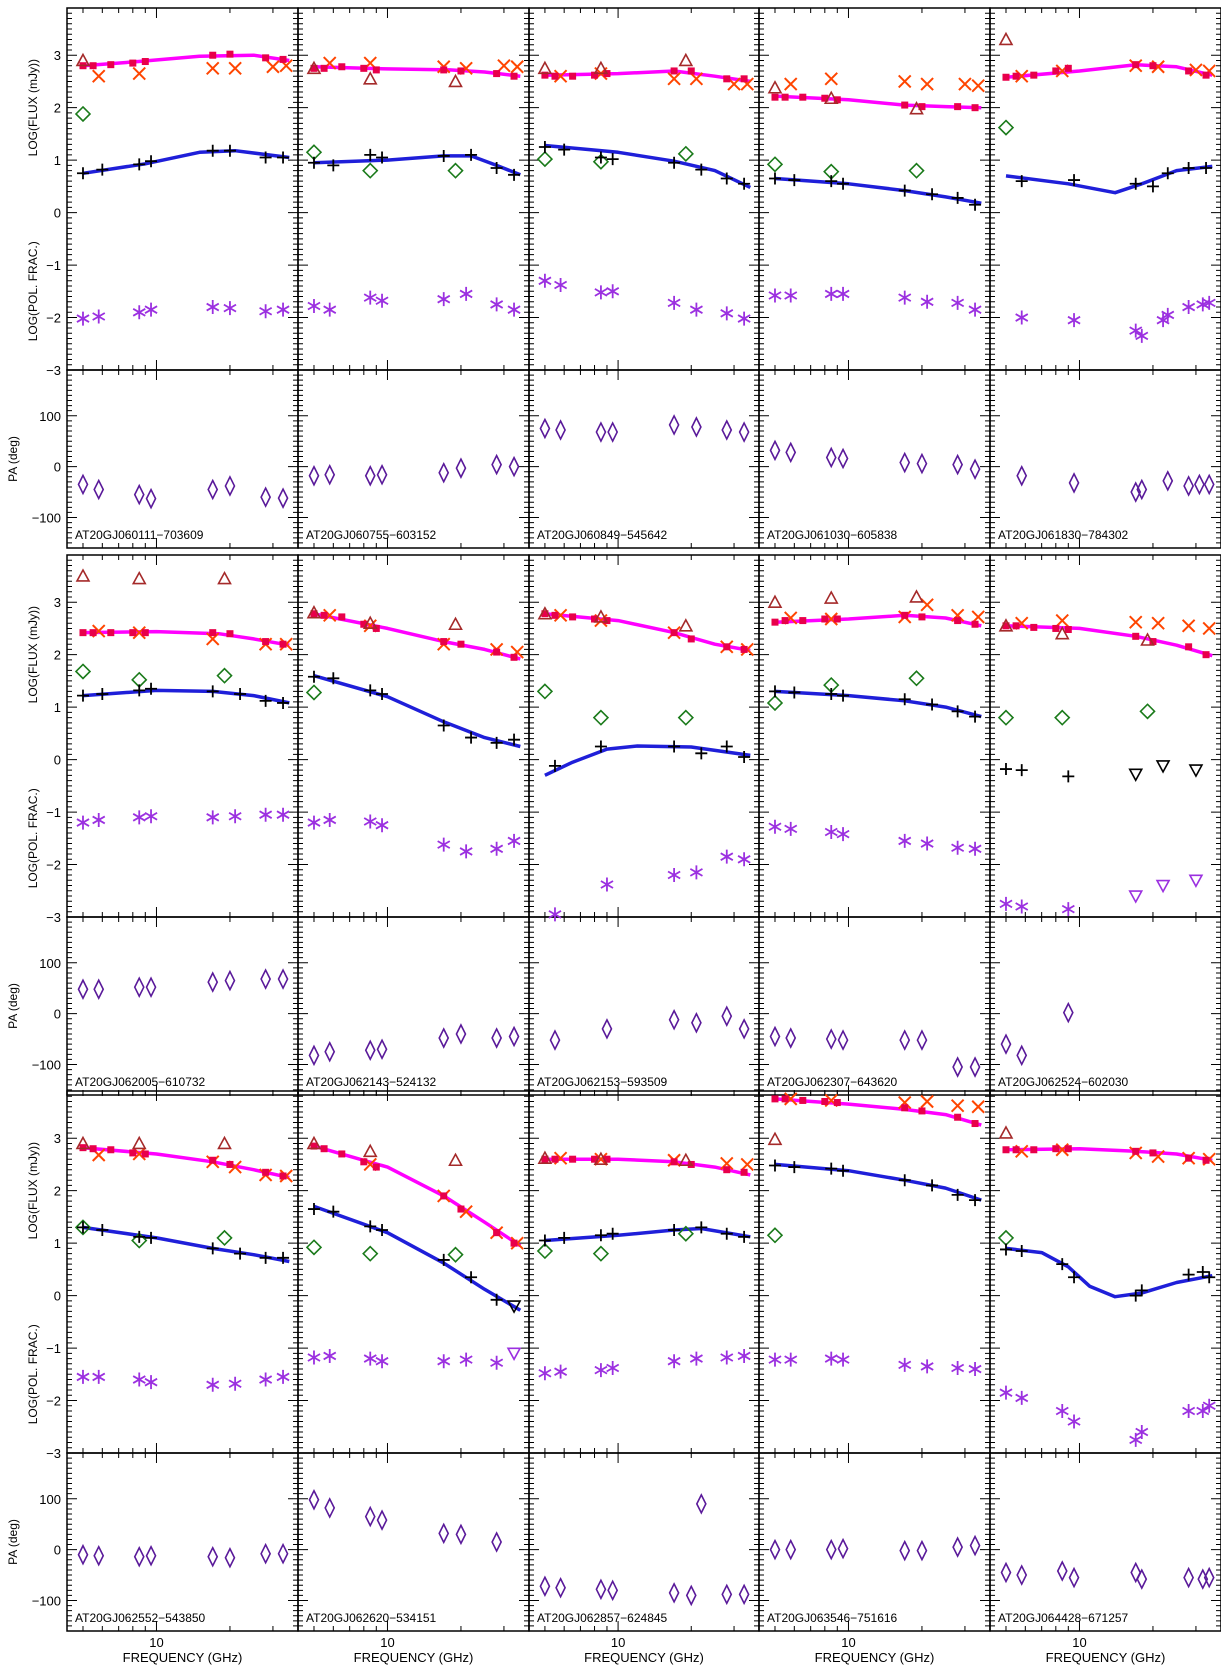 This screenshot has height=1672, width=1221. I want to click on pa-y-tick-label: 0, so click(57, 1550).